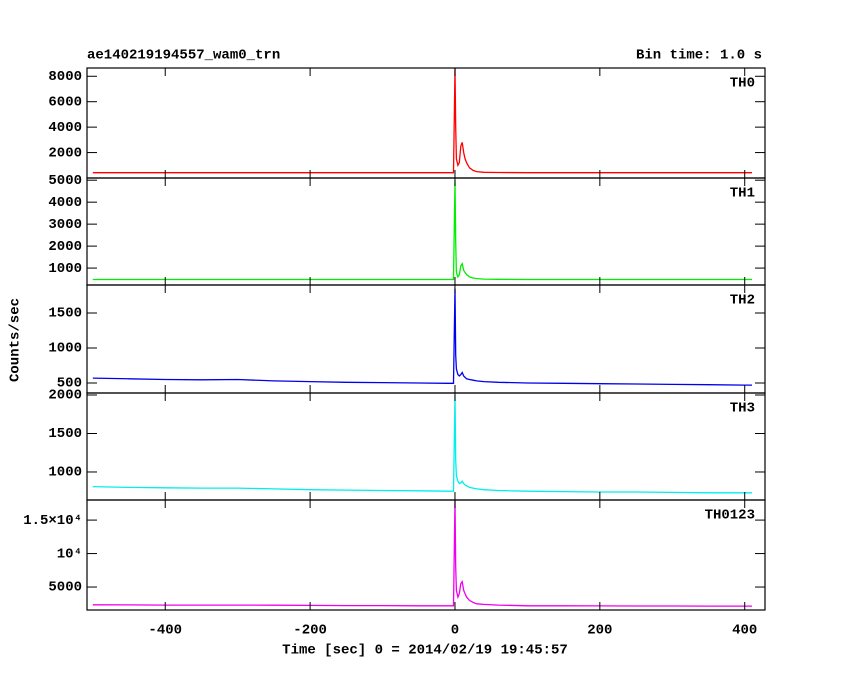  I want to click on y-tick-label: 6000, so click(65, 102).